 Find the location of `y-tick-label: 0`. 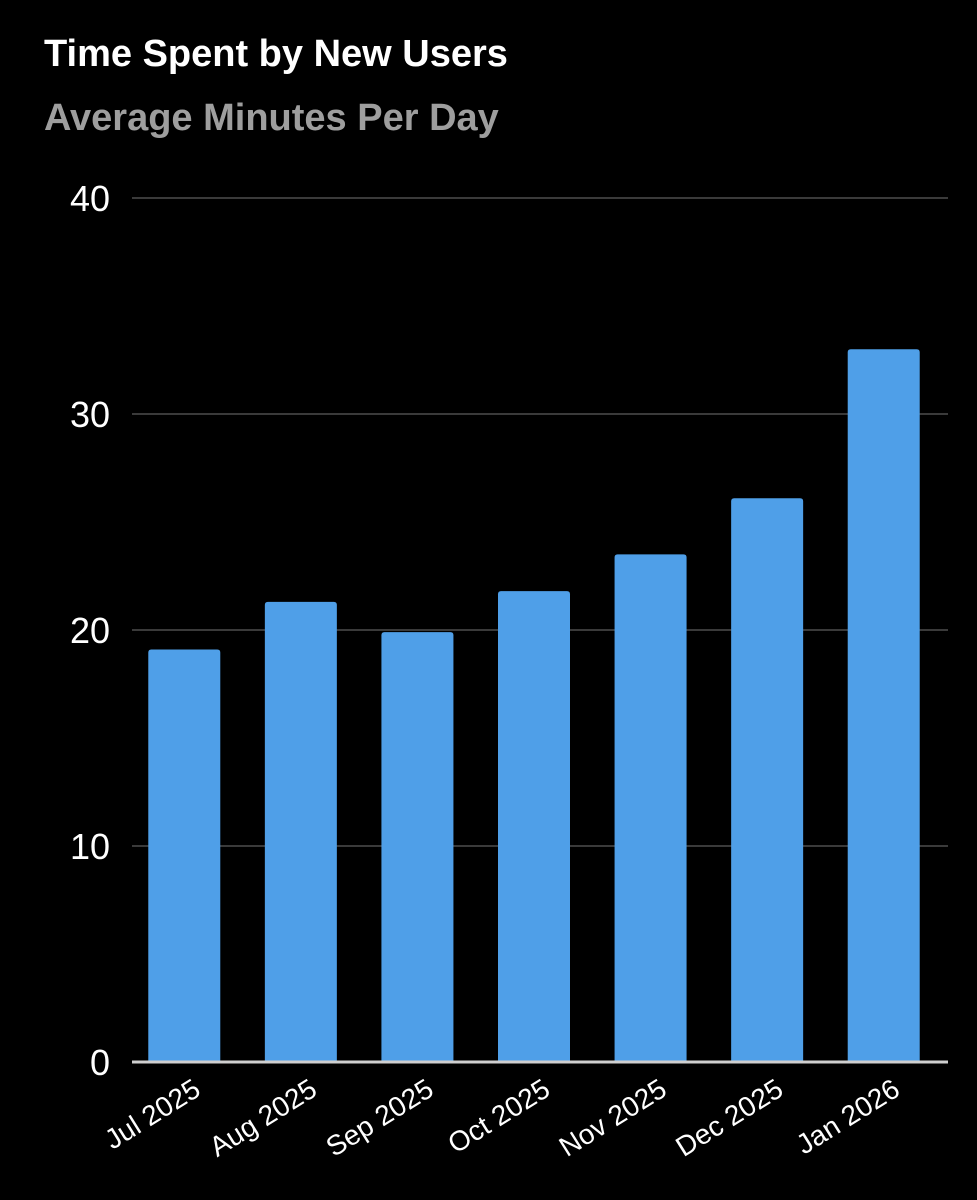

y-tick-label: 0 is located at coordinates (100, 1062).